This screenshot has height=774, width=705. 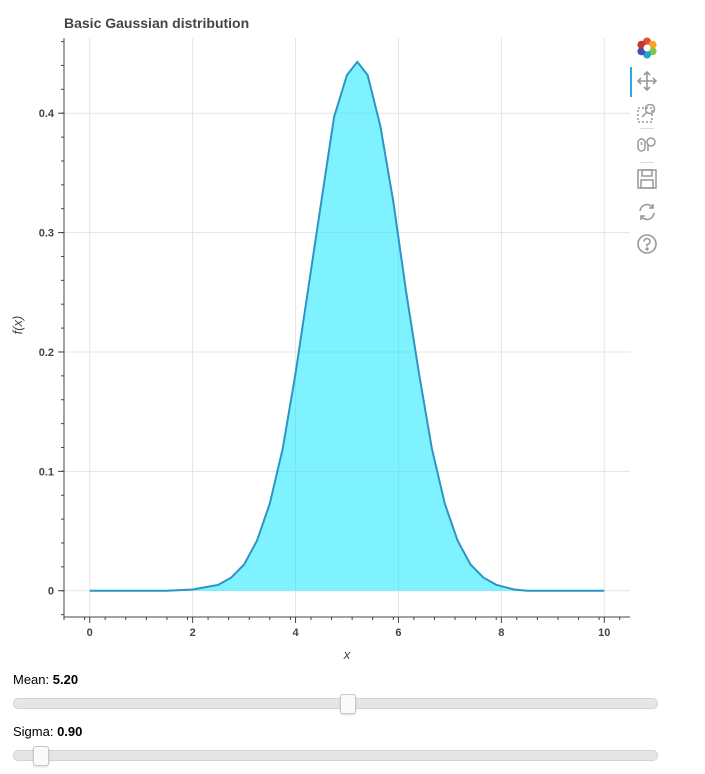 I want to click on sigma-slider-value: 0.90, so click(x=70, y=731).